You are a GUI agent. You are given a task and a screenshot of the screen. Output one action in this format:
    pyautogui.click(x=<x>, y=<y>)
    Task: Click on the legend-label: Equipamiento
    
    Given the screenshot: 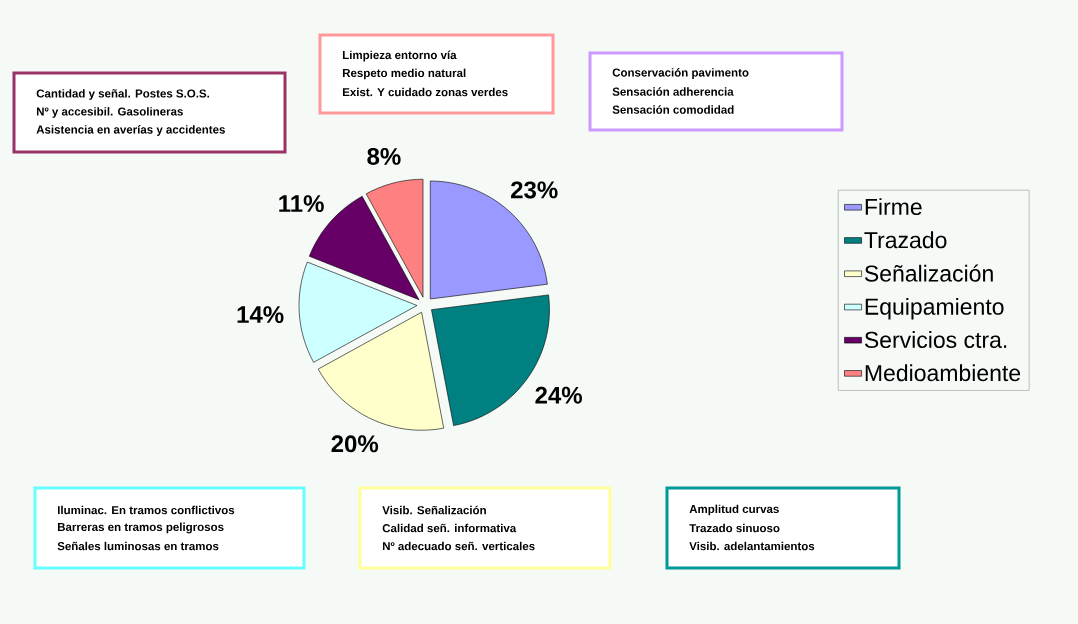 What is the action you would take?
    pyautogui.click(x=934, y=308)
    